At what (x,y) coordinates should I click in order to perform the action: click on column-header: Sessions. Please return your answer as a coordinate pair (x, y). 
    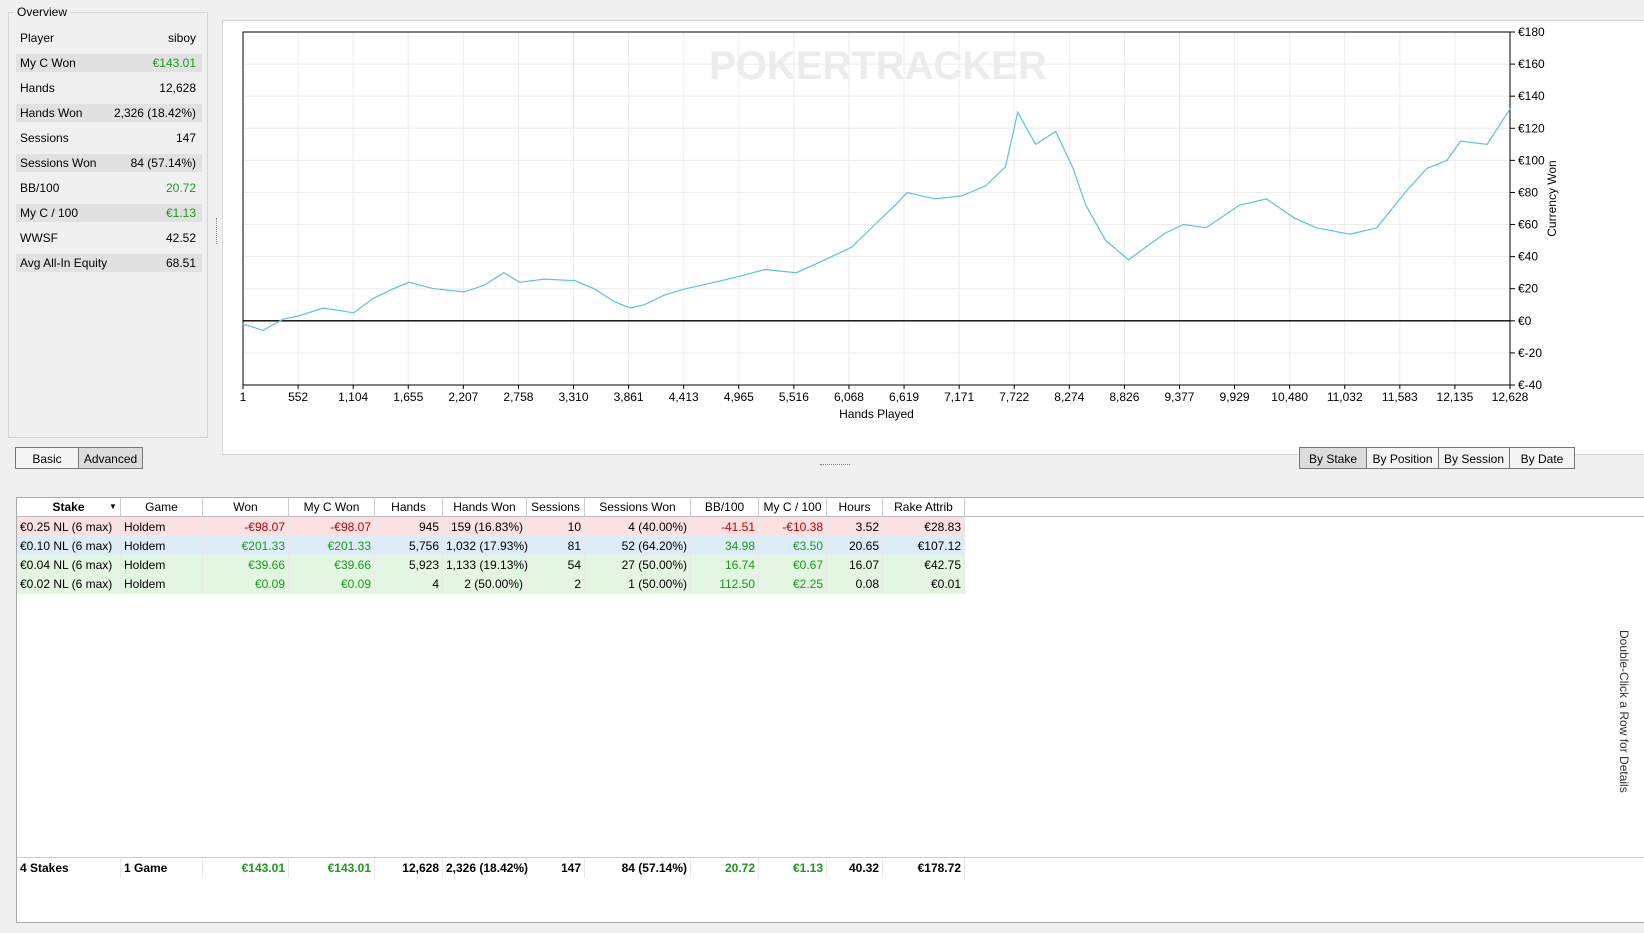
    Looking at the image, I should click on (556, 507).